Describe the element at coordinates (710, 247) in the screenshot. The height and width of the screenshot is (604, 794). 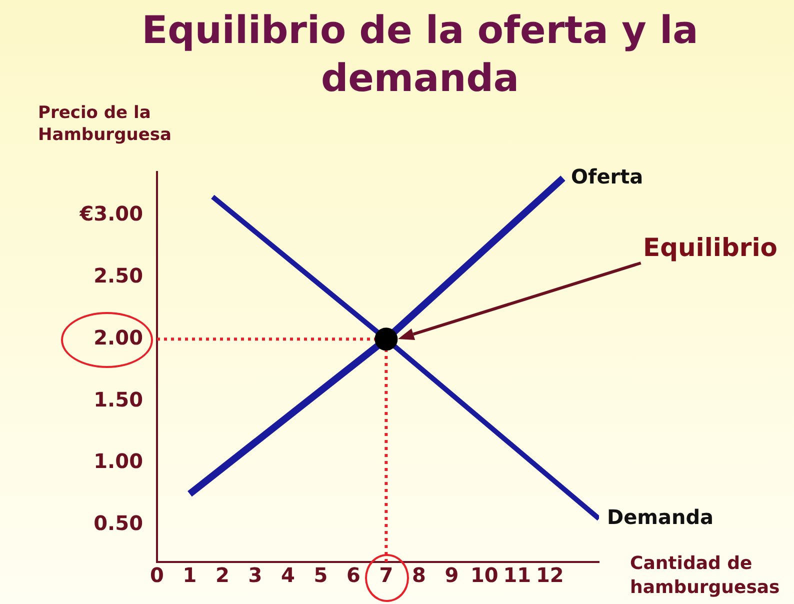
I see `text: Equilibrio` at that location.